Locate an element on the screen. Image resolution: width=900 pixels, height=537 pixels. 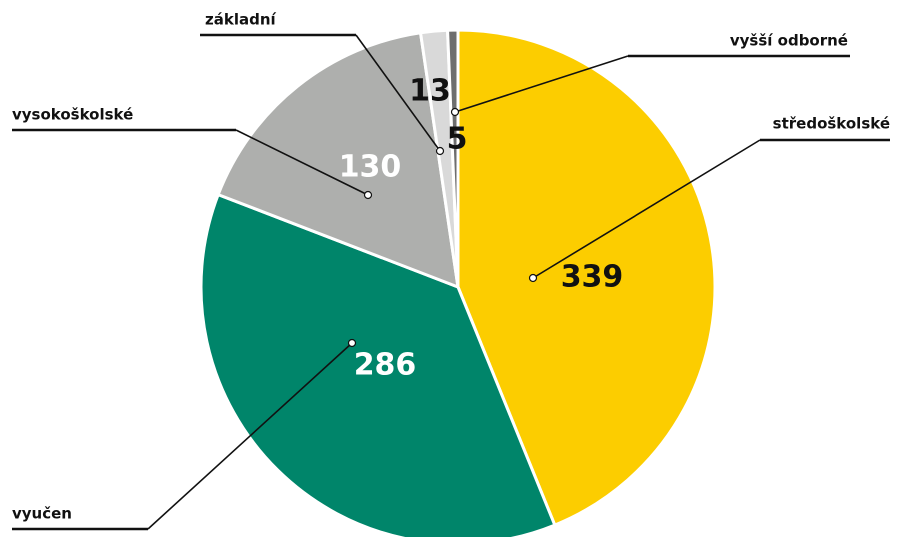
value-label: 5 is located at coordinates (457, 139).